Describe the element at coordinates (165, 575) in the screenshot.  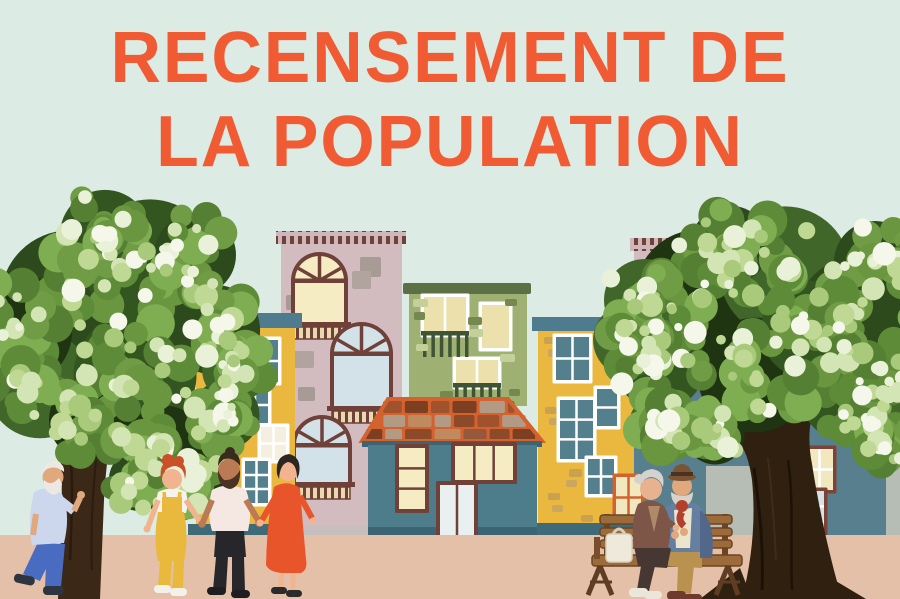
I see `overalls-leg` at that location.